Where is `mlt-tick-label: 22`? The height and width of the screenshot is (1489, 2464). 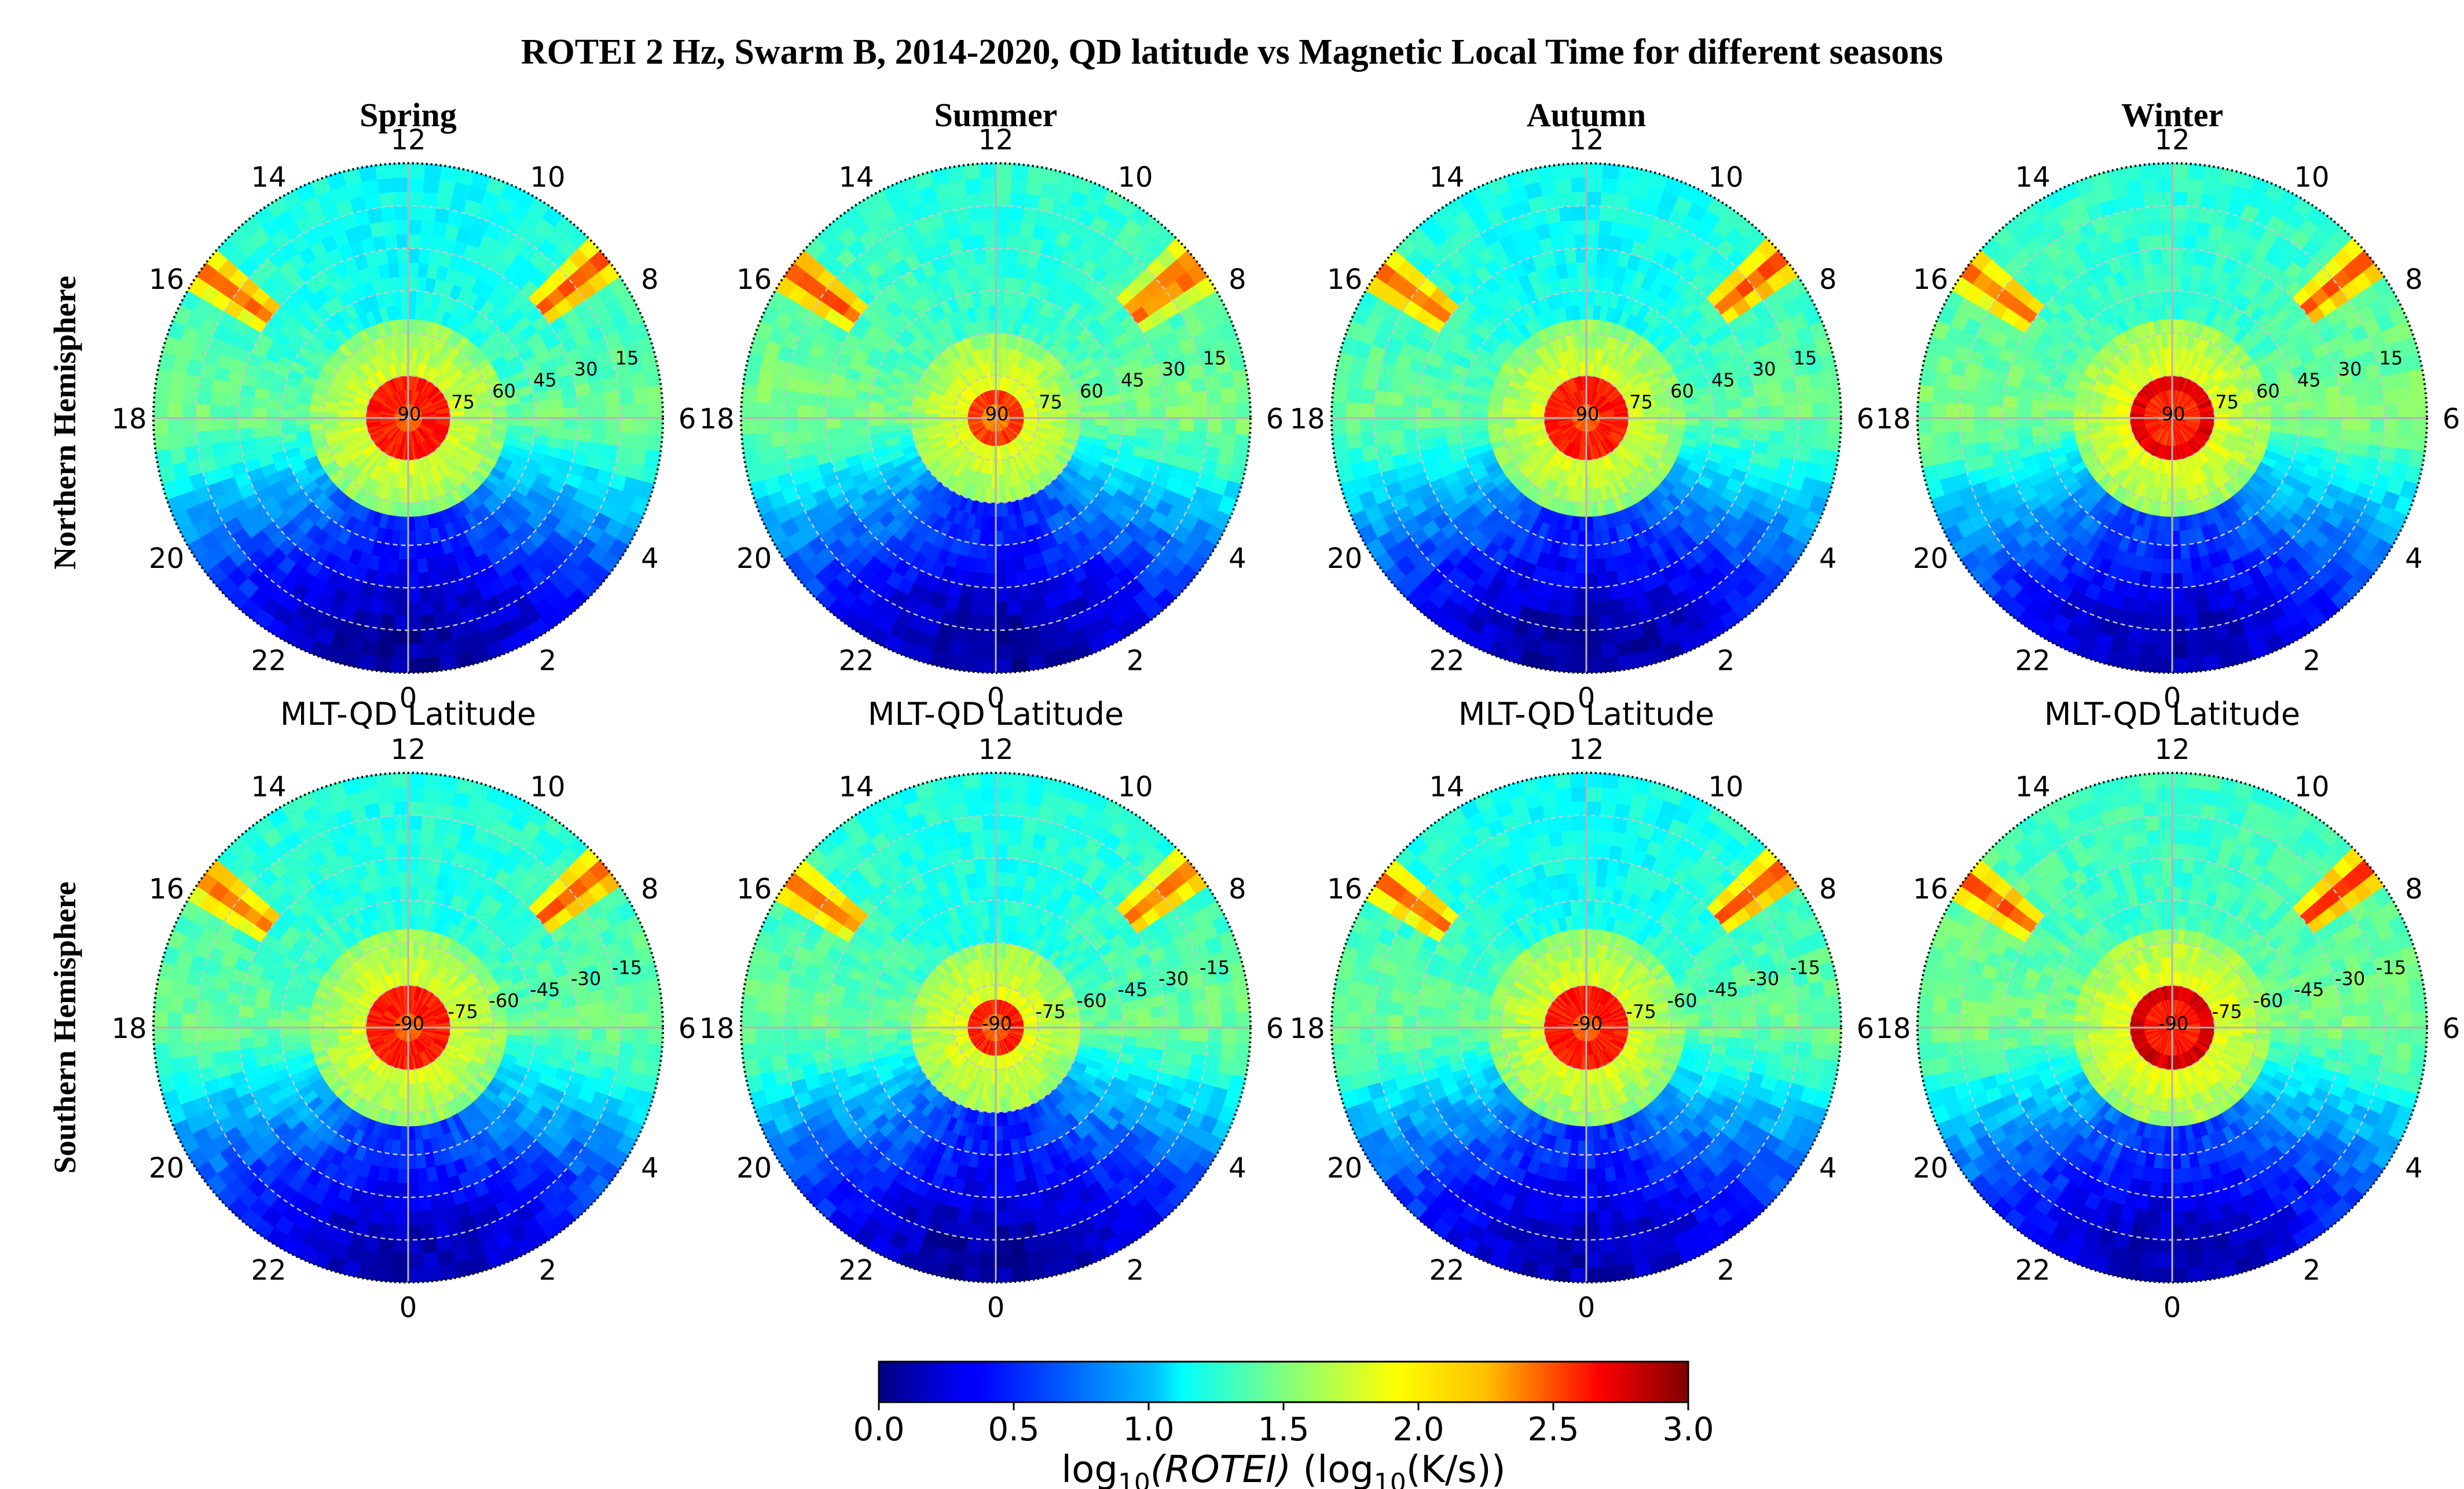
mlt-tick-label: 22 is located at coordinates (268, 660).